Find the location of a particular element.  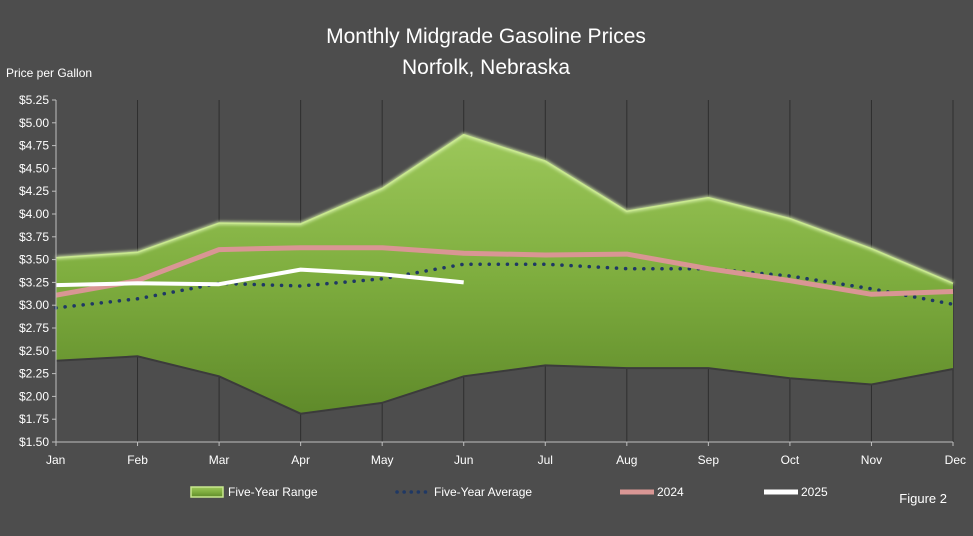

y-tick-label: $2.50 is located at coordinates (34, 351).